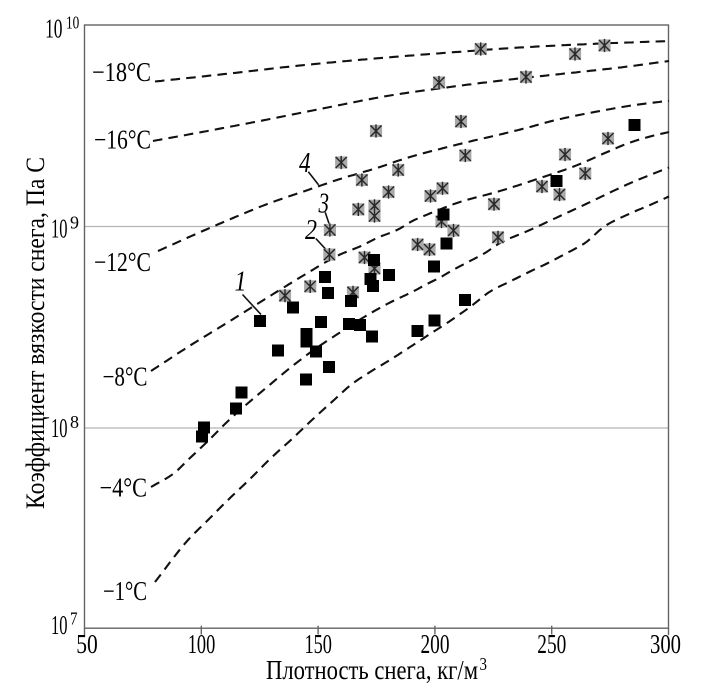 The width and height of the screenshot is (704, 695). What do you see at coordinates (125, 591) in the screenshot?
I see `svg-text: −1°C` at bounding box center [125, 591].